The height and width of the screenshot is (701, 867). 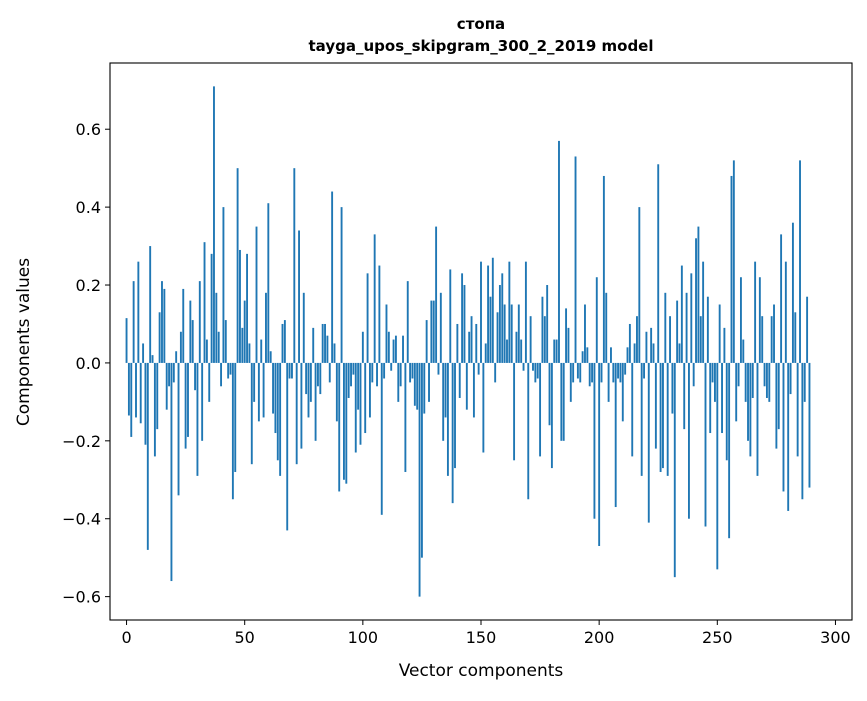 What do you see at coordinates (599, 637) in the screenshot?
I see `x-tick-label: 200` at bounding box center [599, 637].